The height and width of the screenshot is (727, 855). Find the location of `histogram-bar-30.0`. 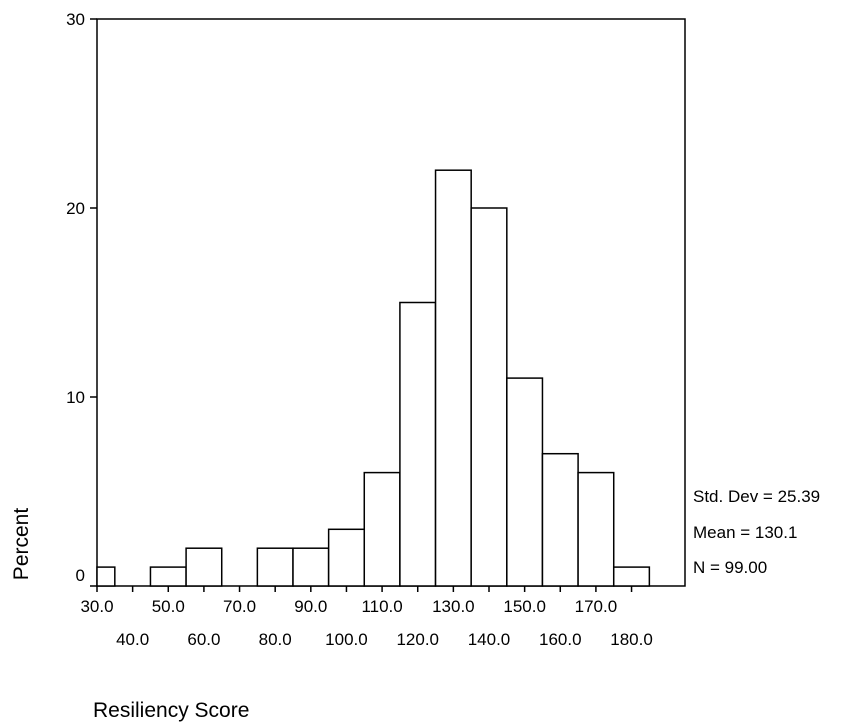

histogram-bar-30.0 is located at coordinates (106, 576).